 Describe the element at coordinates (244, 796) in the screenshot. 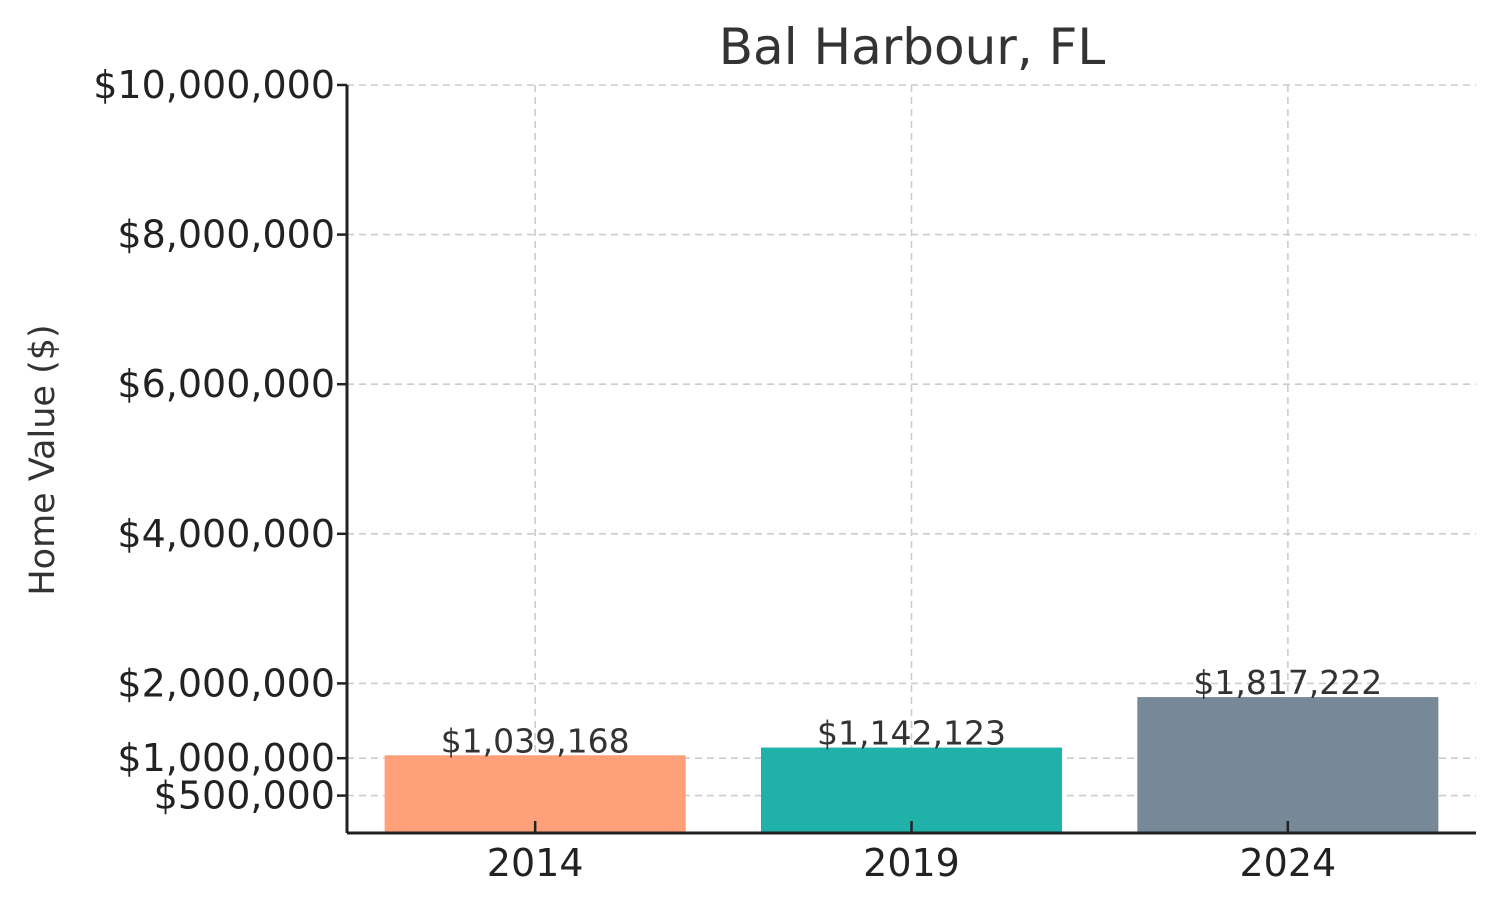

I see `y-tick-label: $500,000` at that location.